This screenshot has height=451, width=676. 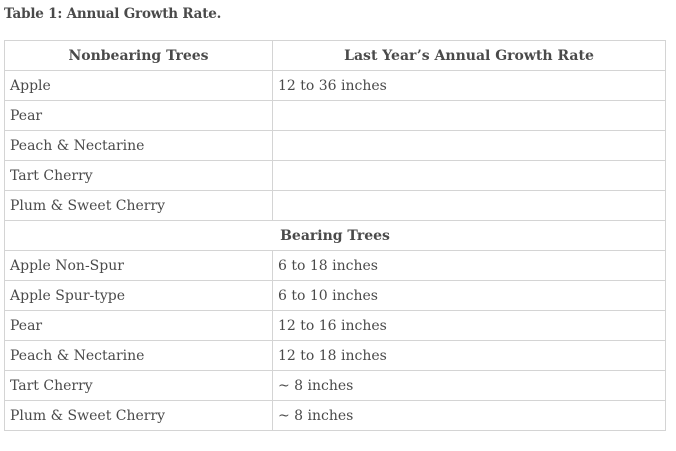 What do you see at coordinates (113, 14) in the screenshot?
I see `table-caption: Table 1: Annual Growth Rate.` at bounding box center [113, 14].